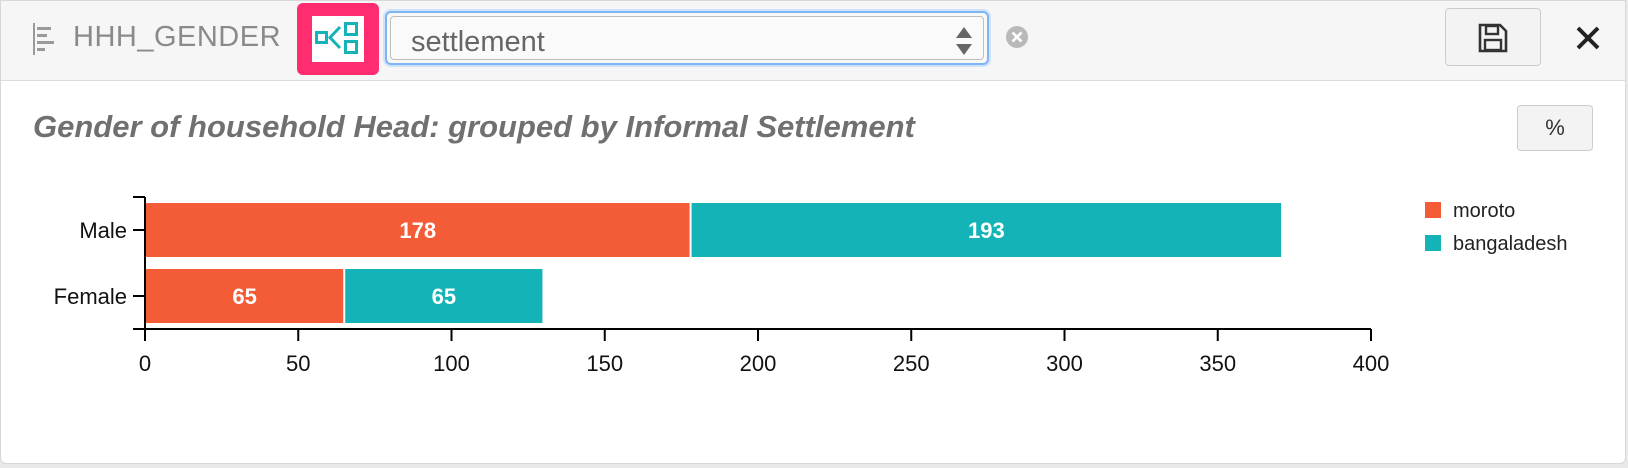  What do you see at coordinates (1588, 38) in the screenshot?
I see `close-icon` at bounding box center [1588, 38].